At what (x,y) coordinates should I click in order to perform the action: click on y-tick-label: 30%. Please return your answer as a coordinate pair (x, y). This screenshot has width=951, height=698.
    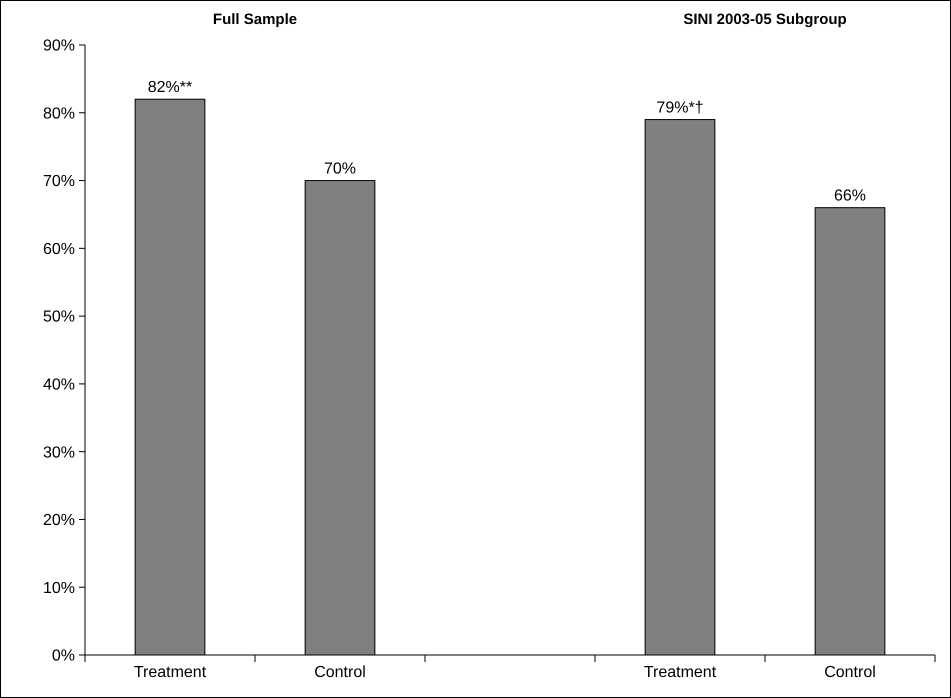
    Looking at the image, I should click on (58, 453).